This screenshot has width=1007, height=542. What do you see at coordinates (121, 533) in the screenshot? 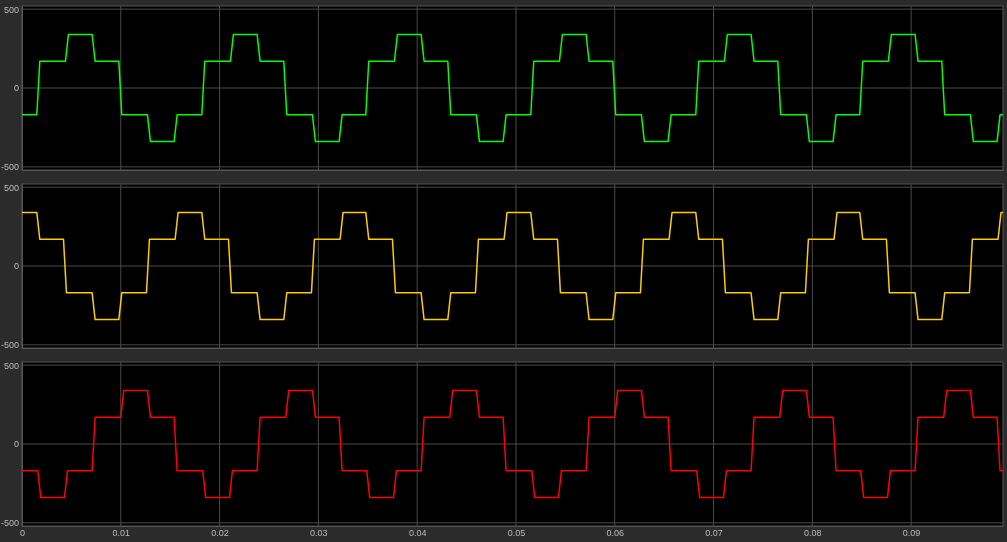
I see `x-tick-label: 0.01` at bounding box center [121, 533].